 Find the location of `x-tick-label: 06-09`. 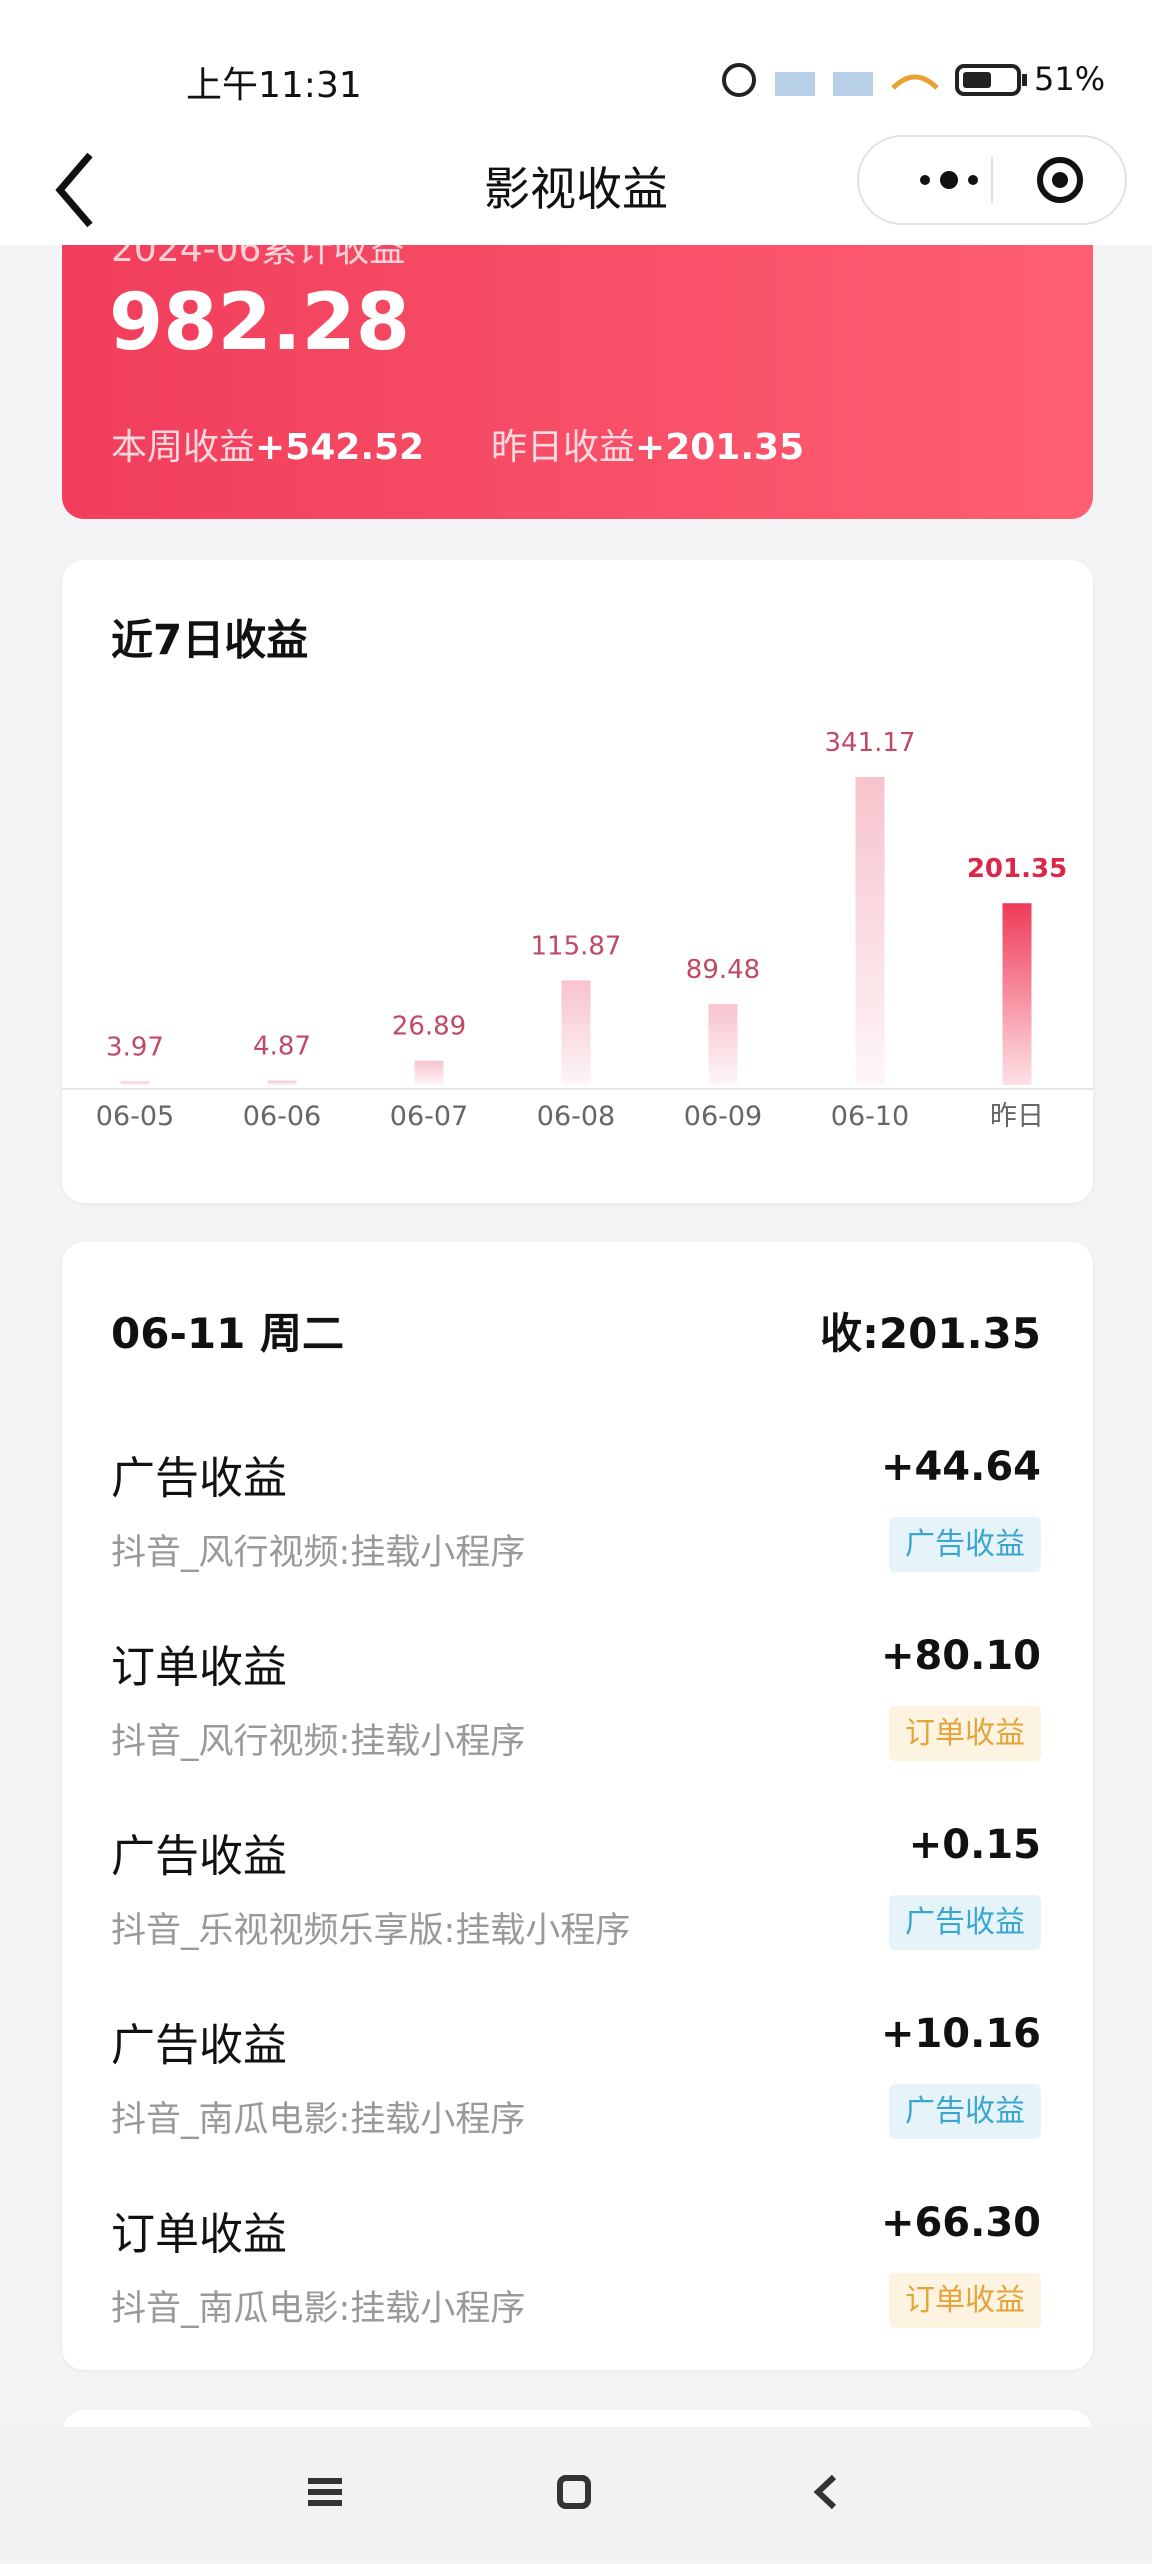

x-tick-label: 06-09 is located at coordinates (723, 1116).